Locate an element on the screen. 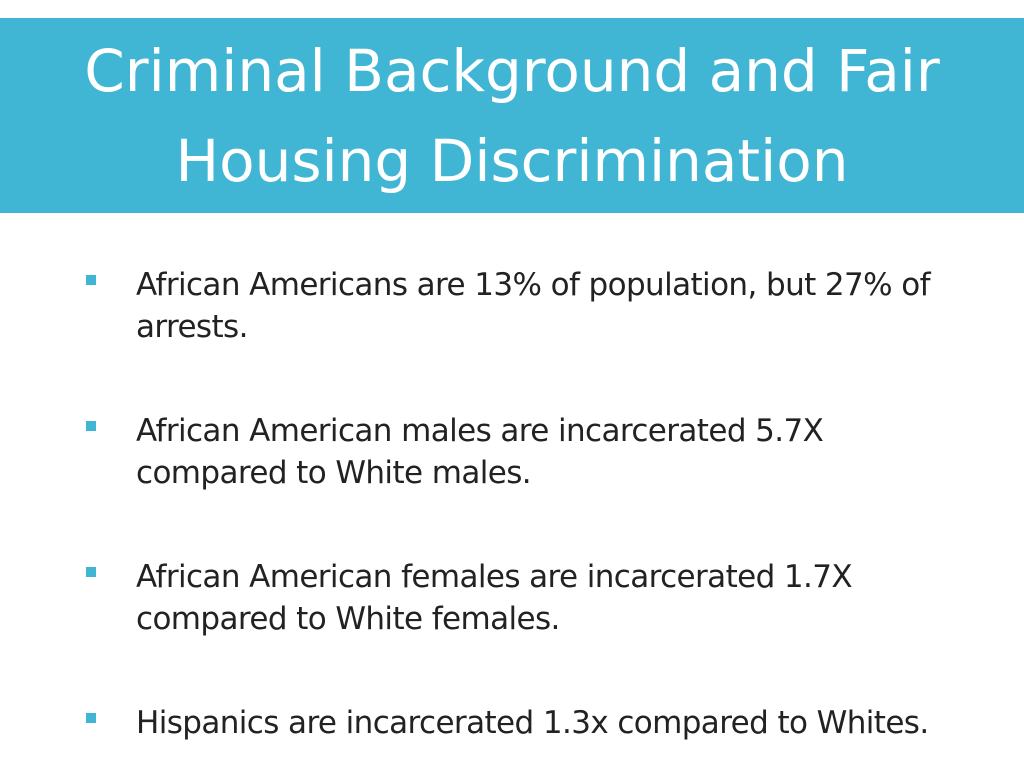 This screenshot has width=1024, height=768. bullet-line: compared to White females. is located at coordinates (348, 619).